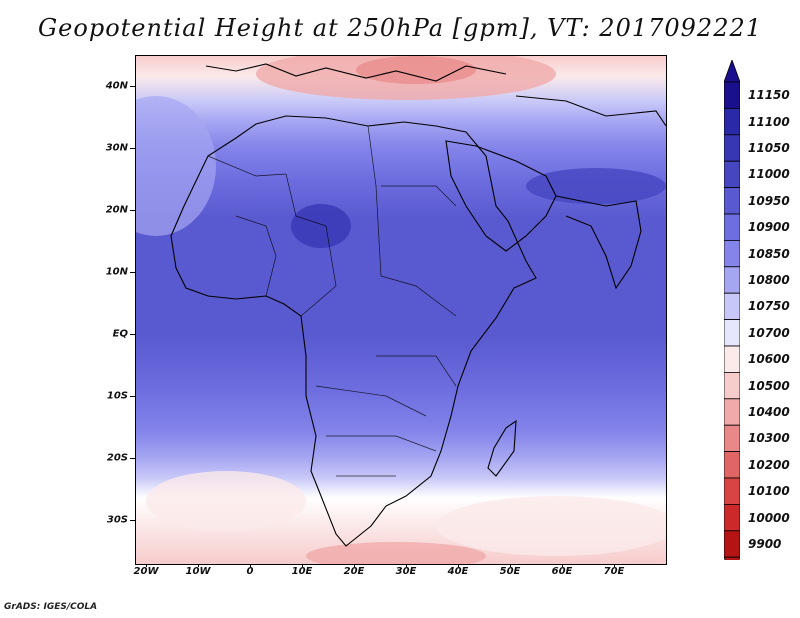  I want to click on europe-outline, so click(356, 72).